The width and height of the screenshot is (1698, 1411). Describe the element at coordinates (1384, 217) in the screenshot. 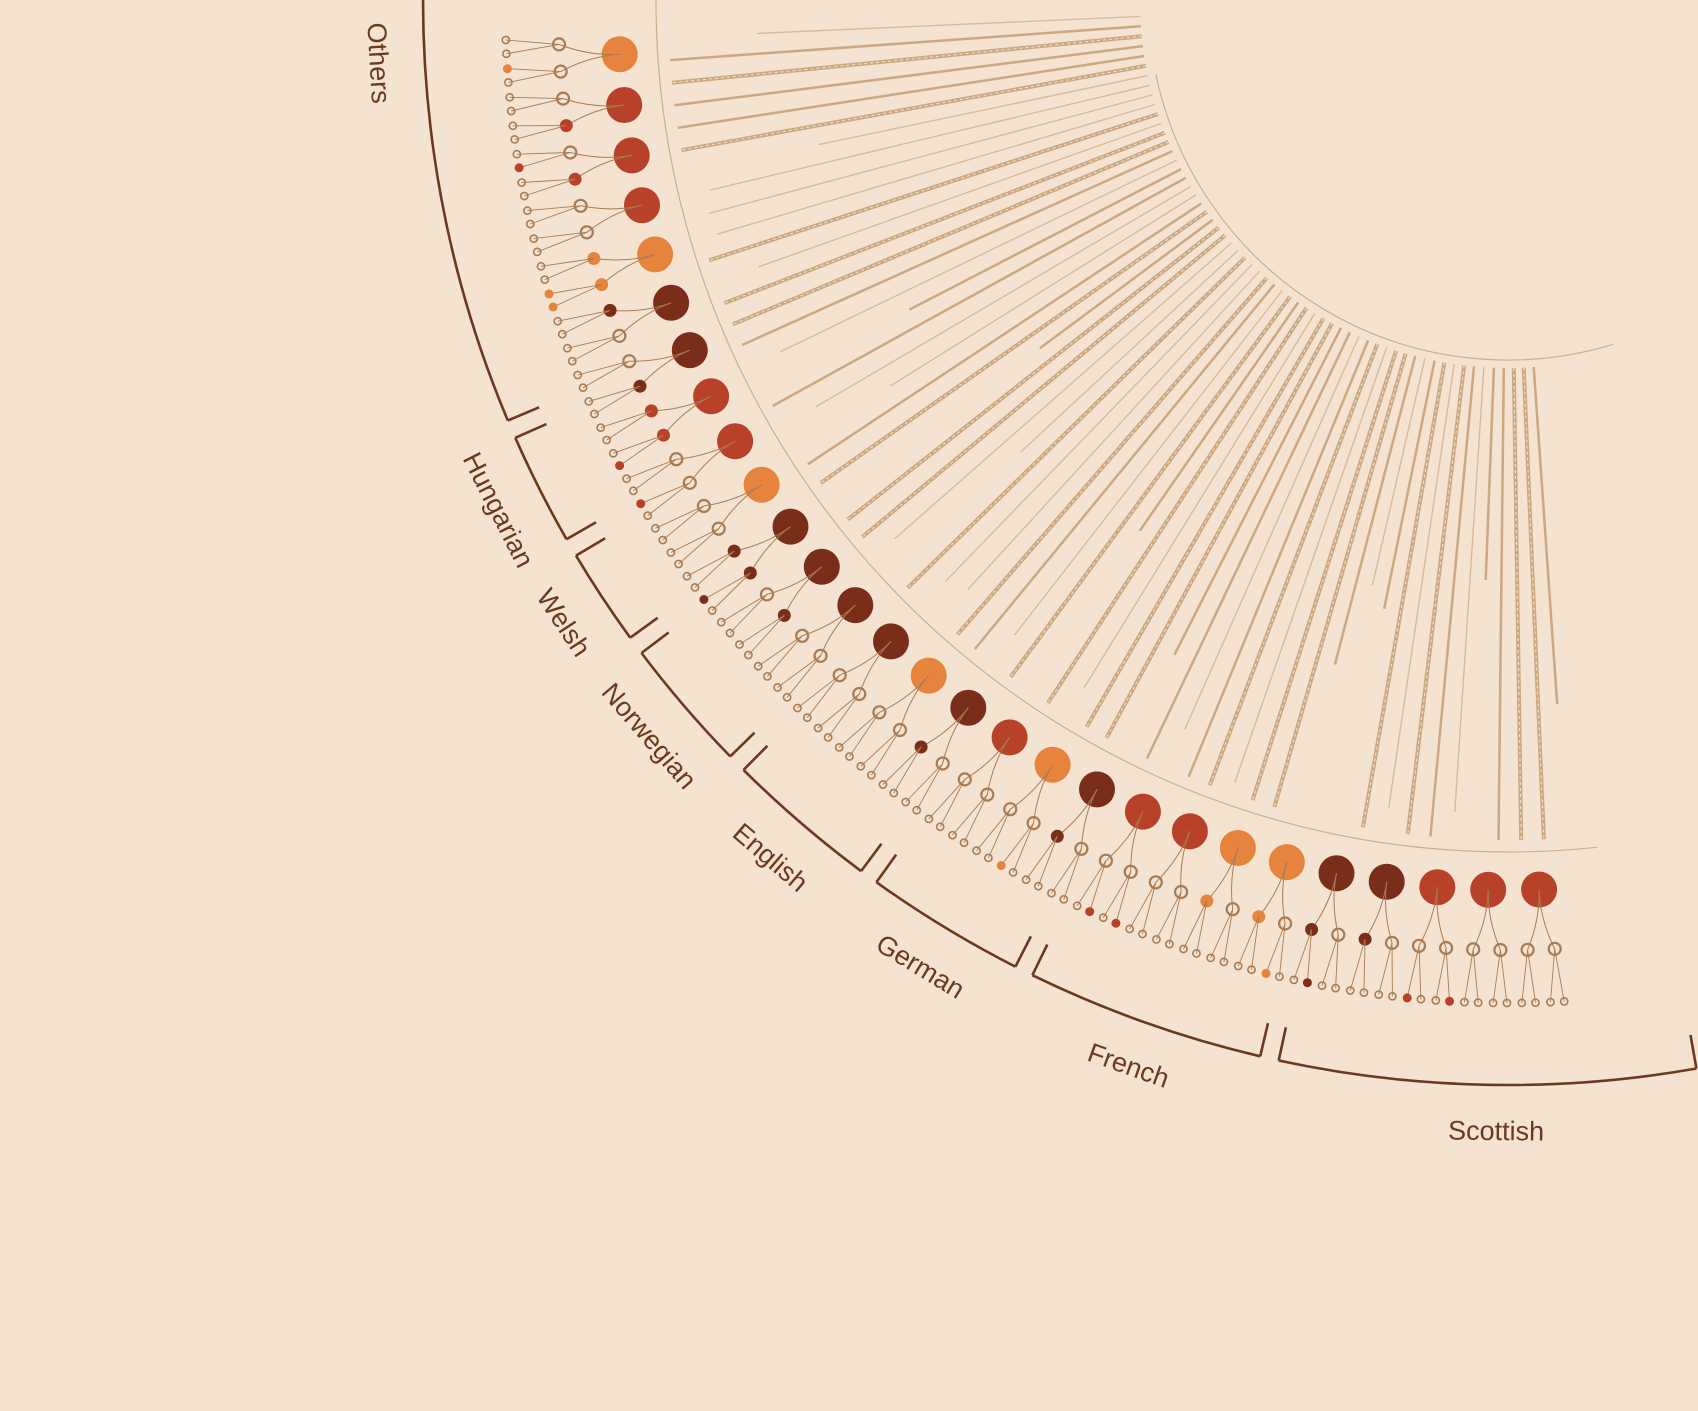

I see `inner-ring` at that location.